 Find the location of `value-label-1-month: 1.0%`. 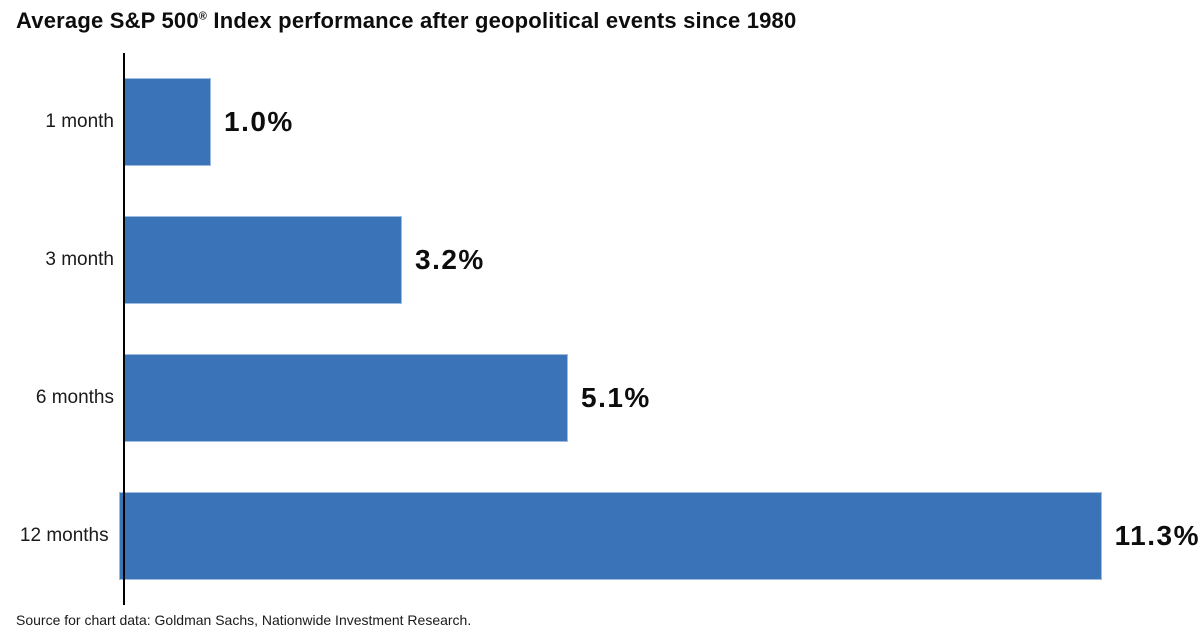

value-label-1-month: 1.0% is located at coordinates (259, 121).